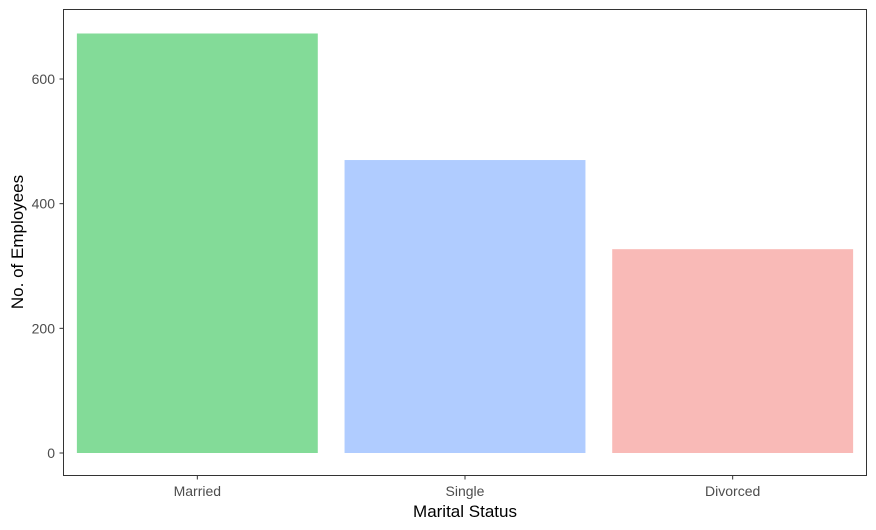 This screenshot has width=876, height=530. Describe the element at coordinates (48, 266) in the screenshot. I see `y-axis-ticks: 0 200 400 600` at that location.